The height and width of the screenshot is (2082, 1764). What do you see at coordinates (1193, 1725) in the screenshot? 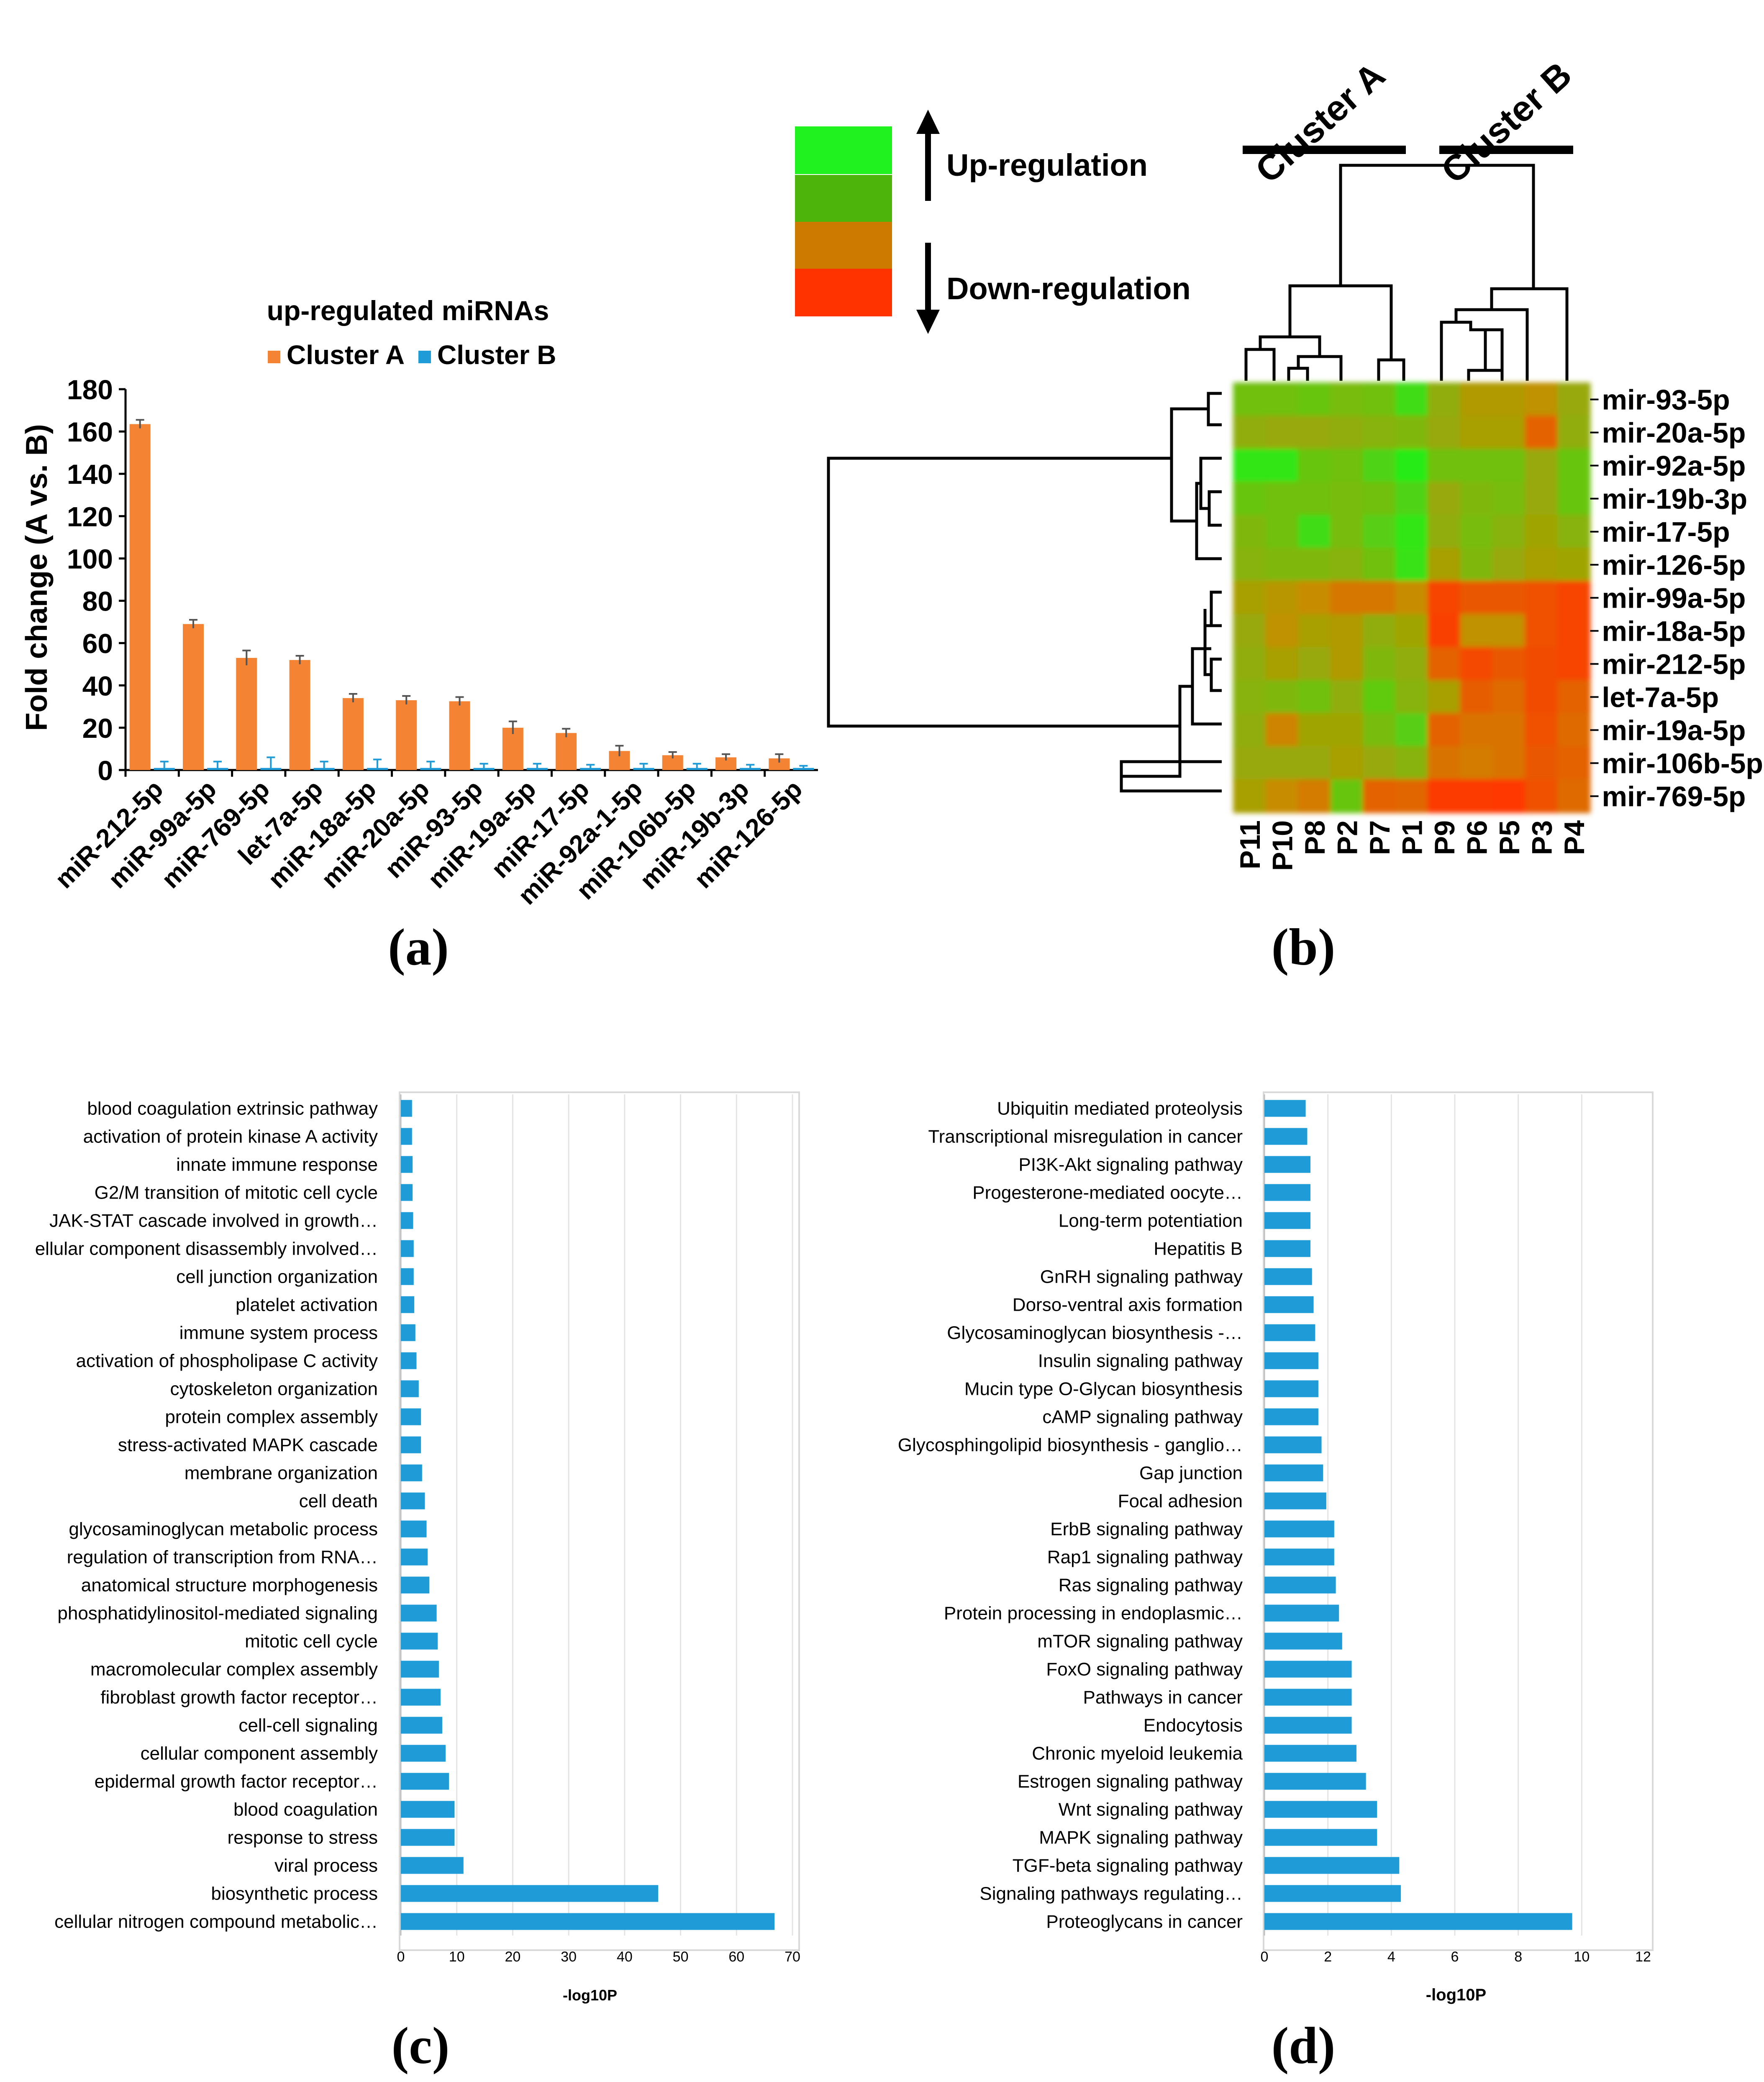
I see `category-label: Endocytosis` at bounding box center [1193, 1725].